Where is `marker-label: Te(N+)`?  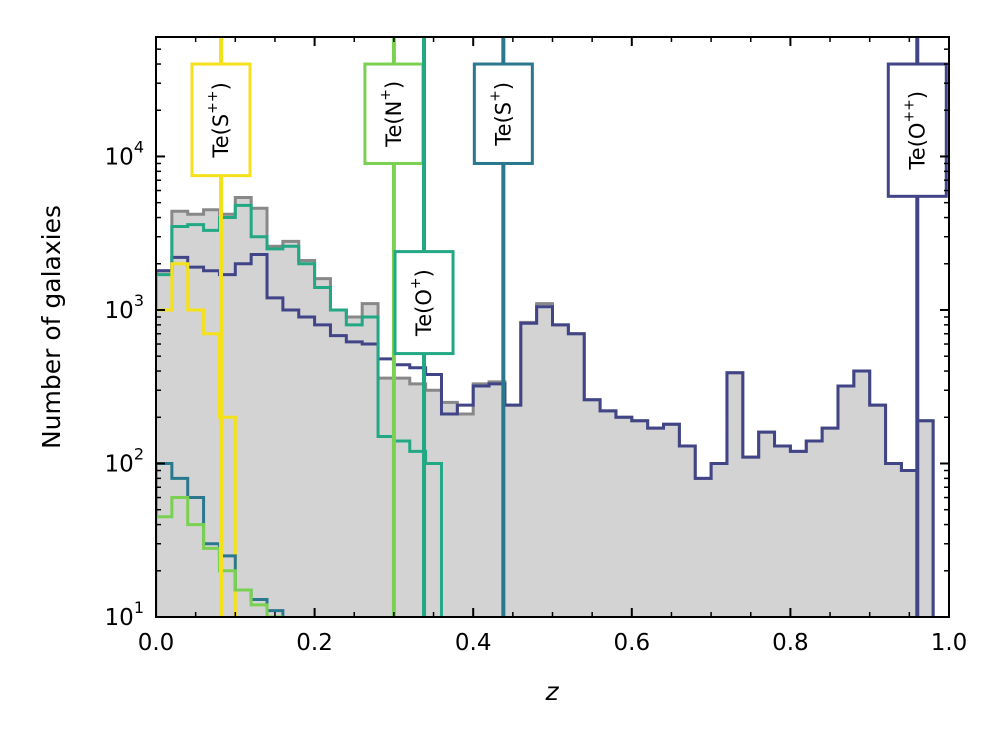
marker-label: Te(N+) is located at coordinates (392, 114).